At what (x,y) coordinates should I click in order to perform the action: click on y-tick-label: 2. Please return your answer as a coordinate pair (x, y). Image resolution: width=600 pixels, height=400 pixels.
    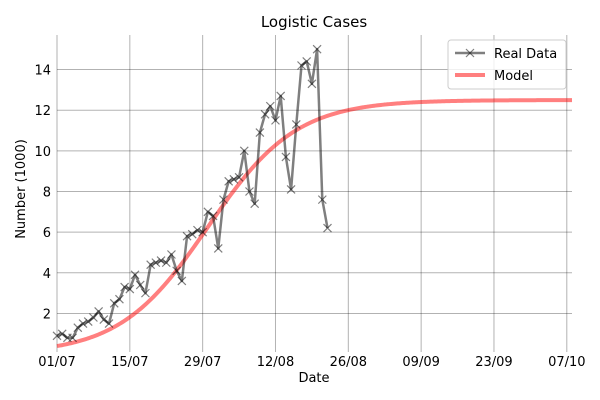
    Looking at the image, I should click on (47, 314).